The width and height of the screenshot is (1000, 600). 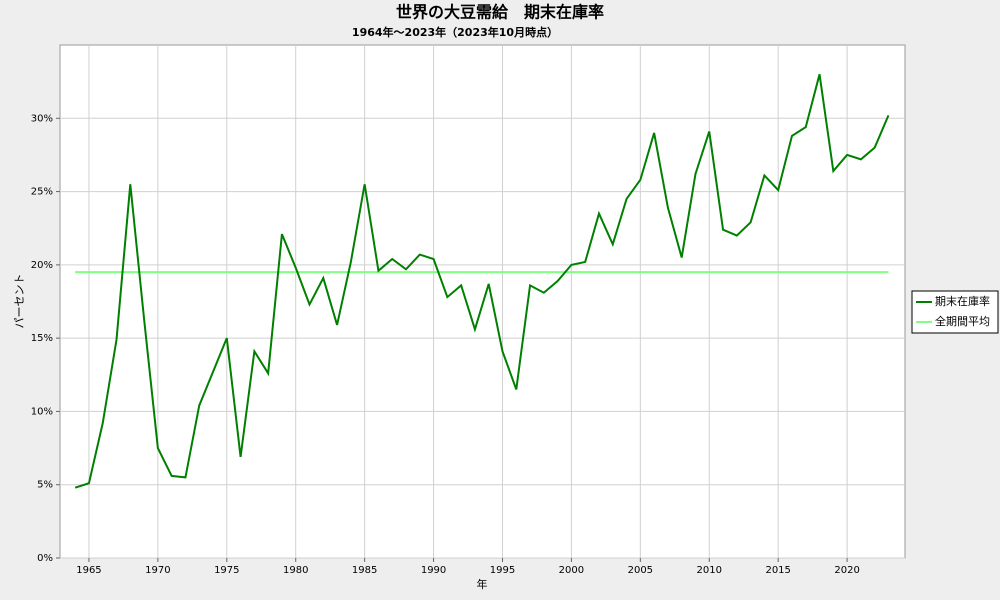 I want to click on x-tick-label: 1970, so click(x=157, y=570).